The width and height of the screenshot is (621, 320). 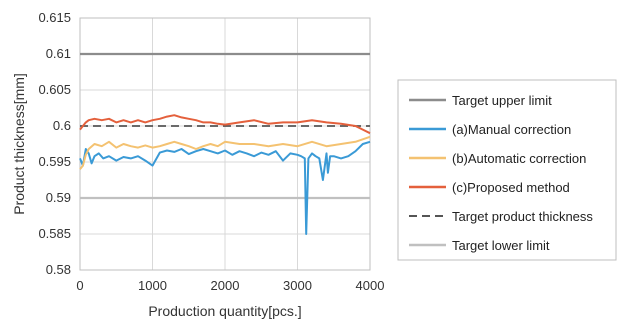 What do you see at coordinates (225, 285) in the screenshot?
I see `x-tick-label: 2000` at bounding box center [225, 285].